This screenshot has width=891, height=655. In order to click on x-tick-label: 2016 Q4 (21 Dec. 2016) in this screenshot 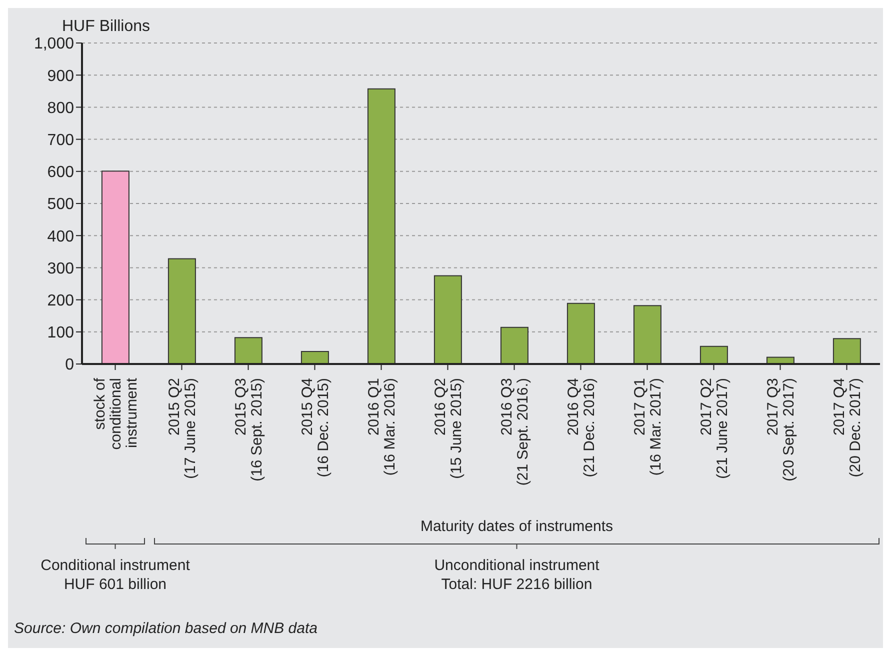, I will do `click(581, 428)`.